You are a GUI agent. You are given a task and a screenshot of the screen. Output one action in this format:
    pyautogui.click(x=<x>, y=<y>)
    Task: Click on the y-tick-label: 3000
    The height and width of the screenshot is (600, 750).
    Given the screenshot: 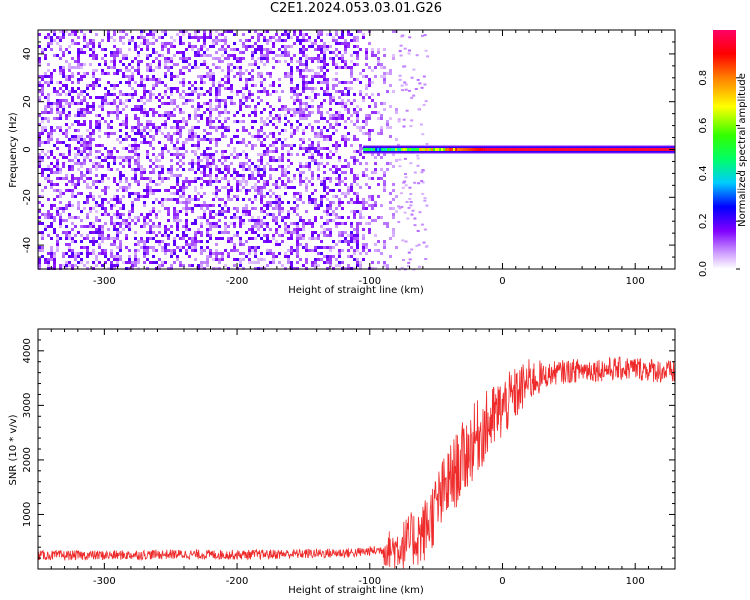 What is the action you would take?
    pyautogui.click(x=27, y=405)
    